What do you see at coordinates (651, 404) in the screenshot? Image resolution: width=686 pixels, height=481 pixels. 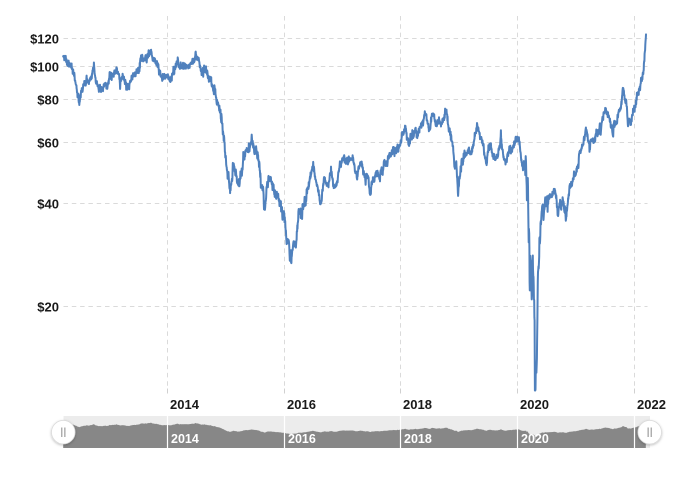 I see `svg-text: 2022` at bounding box center [651, 404].